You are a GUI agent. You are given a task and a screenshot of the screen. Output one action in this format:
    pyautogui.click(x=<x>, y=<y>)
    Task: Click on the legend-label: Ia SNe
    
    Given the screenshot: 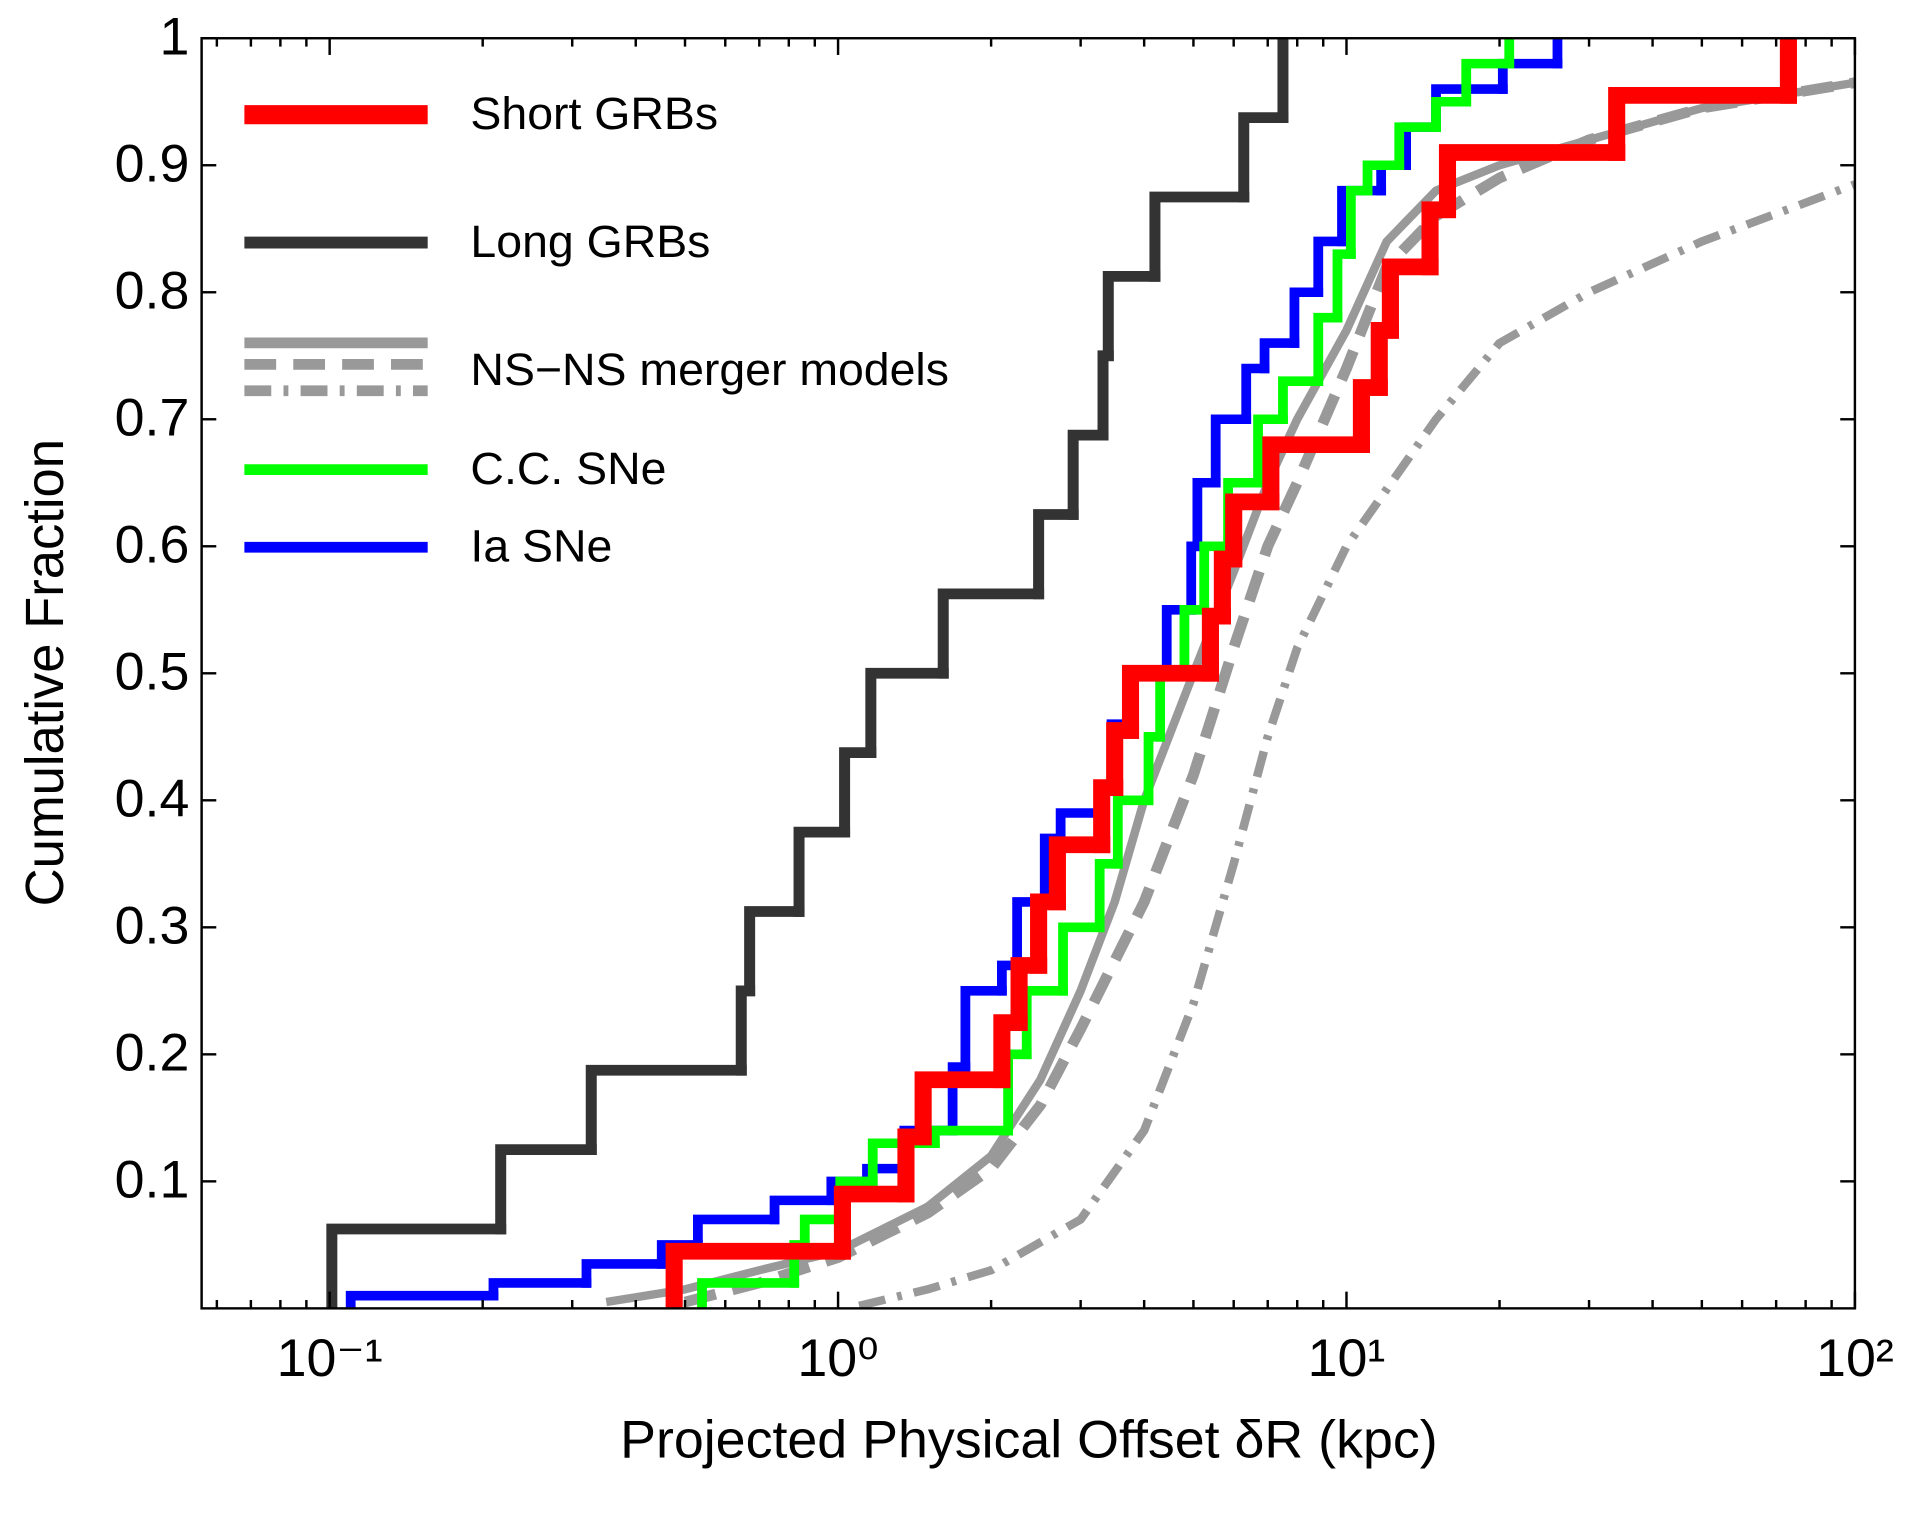 What is the action you would take?
    pyautogui.click(x=541, y=545)
    